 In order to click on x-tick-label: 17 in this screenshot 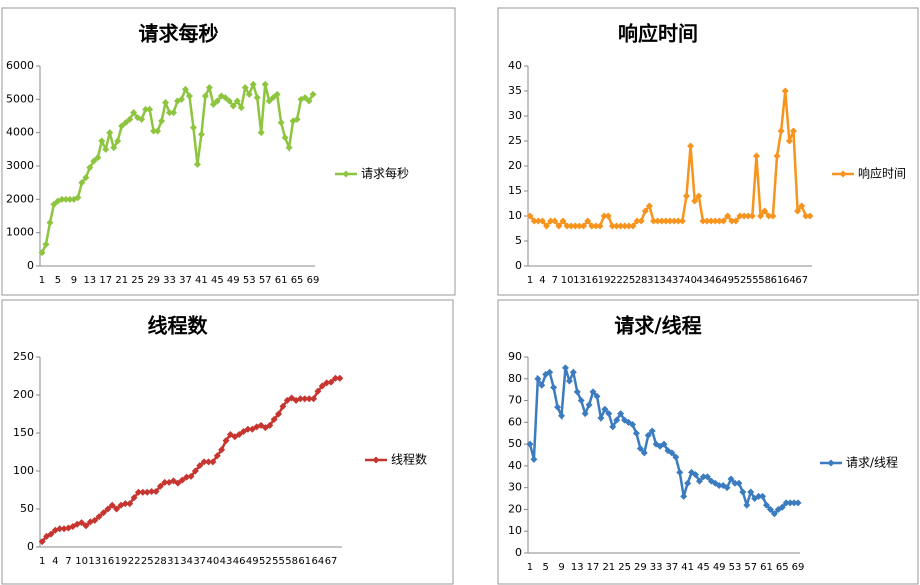, I will do `click(593, 567)`.